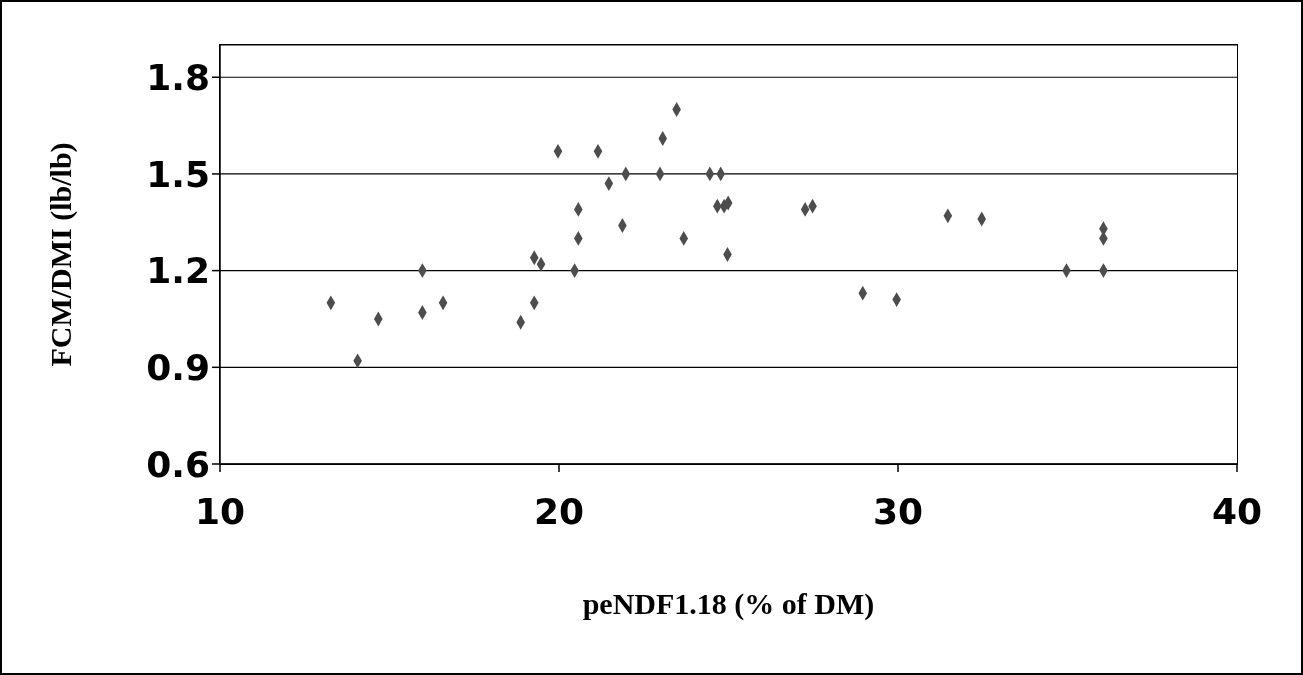  I want to click on y-axis-title: FCM/DMI (lb/lb), so click(60, 254).